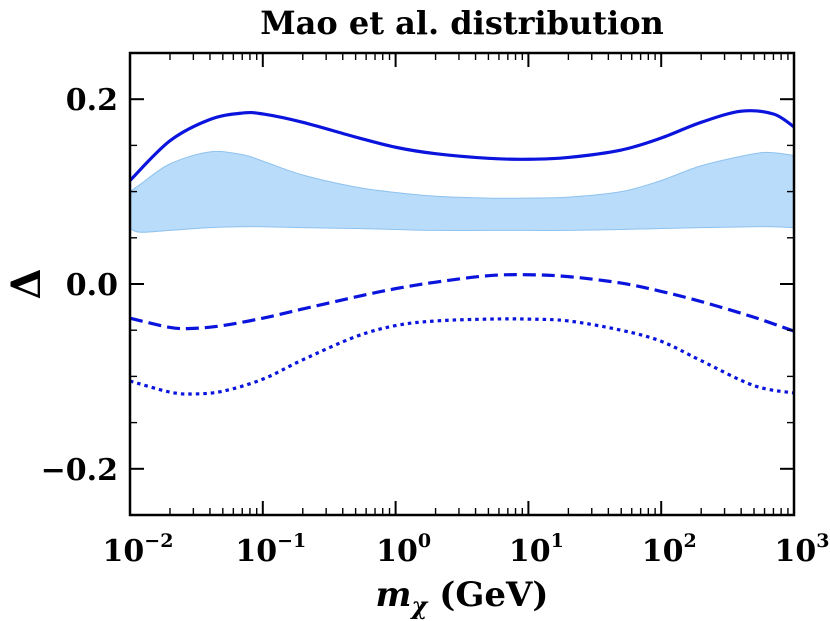 The height and width of the screenshot is (621, 830). I want to click on x-axis-label-unit: (GeV), so click(493, 595).